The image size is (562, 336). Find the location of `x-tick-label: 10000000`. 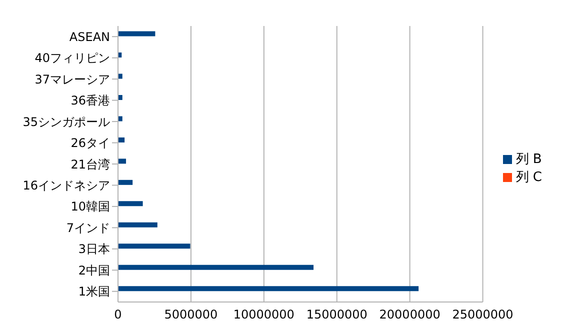

x-tick-label: 10000000 is located at coordinates (263, 315).